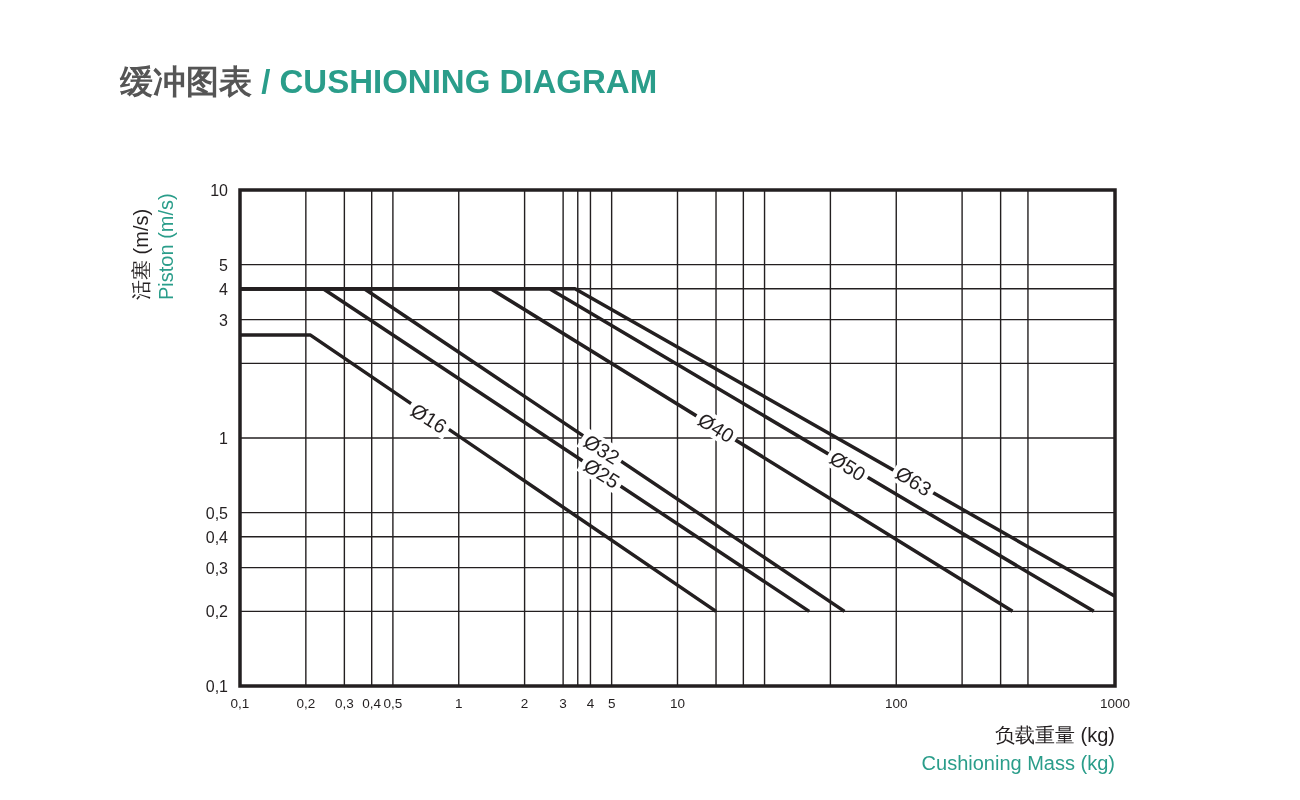 This screenshot has width=1300, height=800. Describe the element at coordinates (224, 289) in the screenshot. I see `y-tick-label: 4` at that location.